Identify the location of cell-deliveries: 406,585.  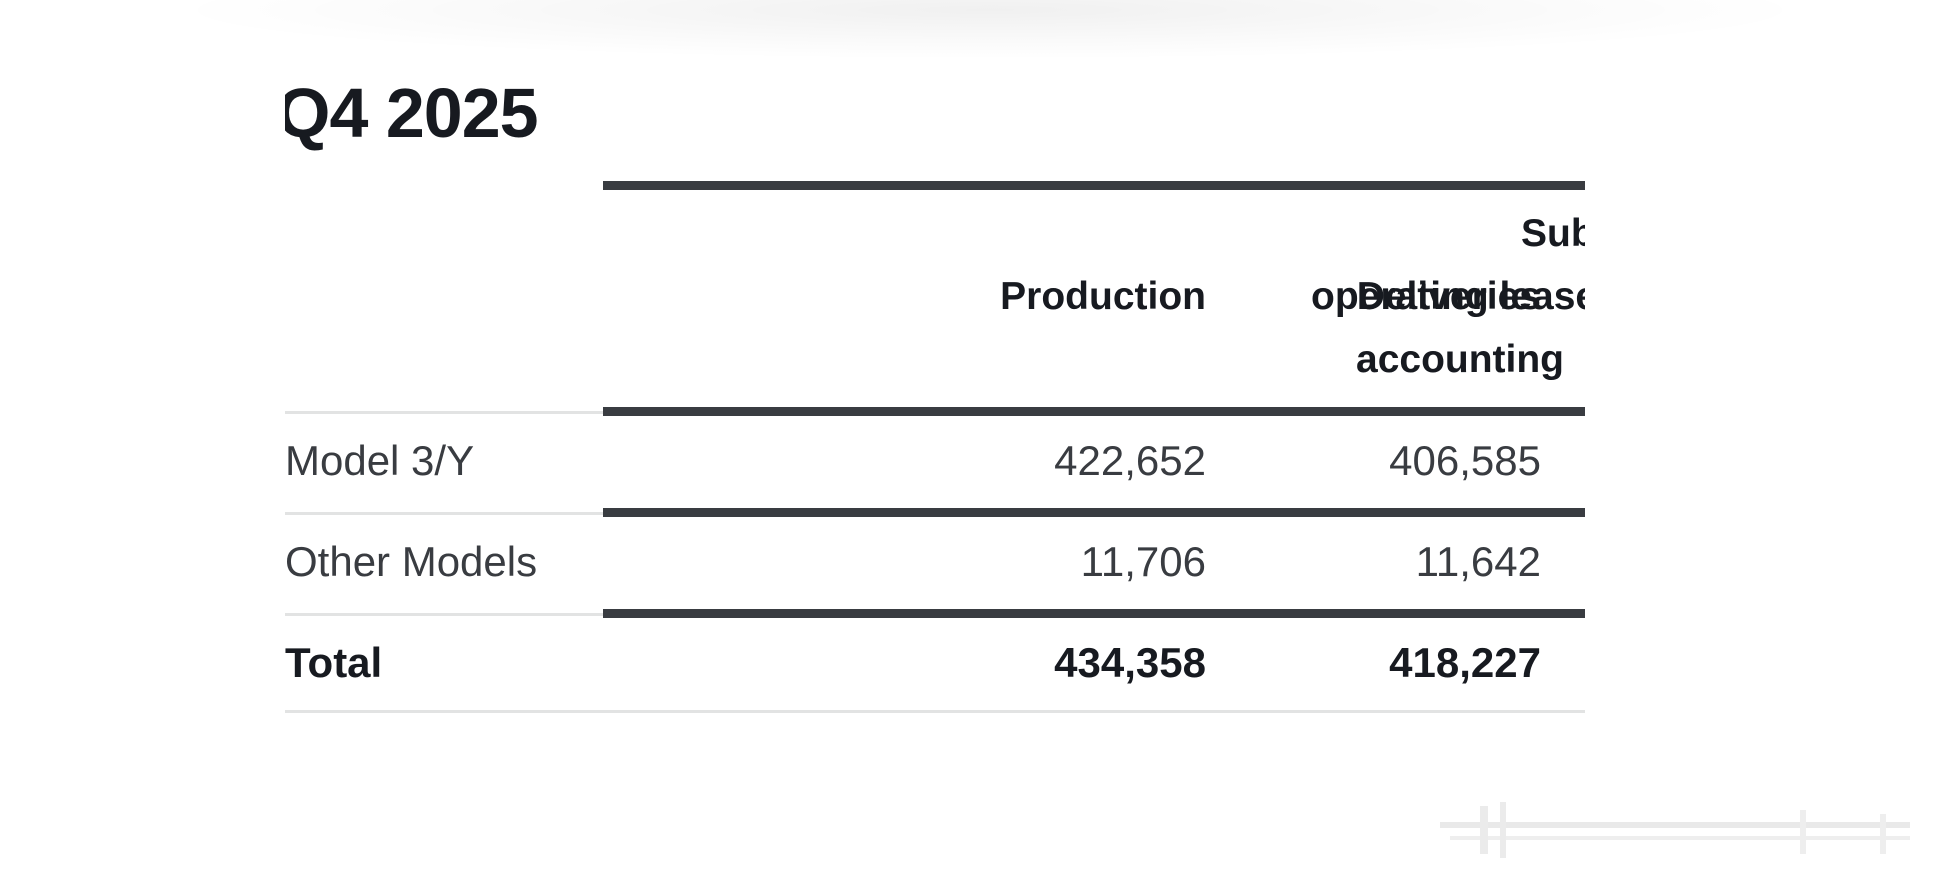
(1465, 460).